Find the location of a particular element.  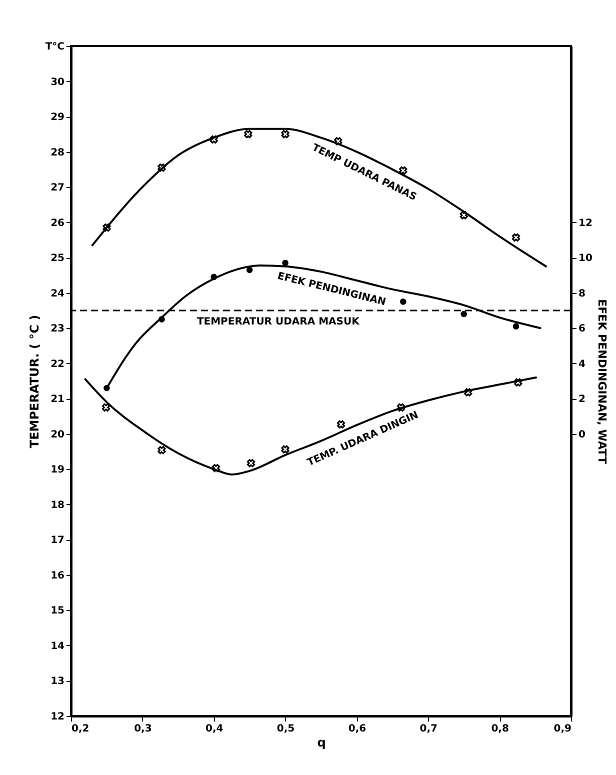

y-tick-label: 27 is located at coordinates (57, 188).